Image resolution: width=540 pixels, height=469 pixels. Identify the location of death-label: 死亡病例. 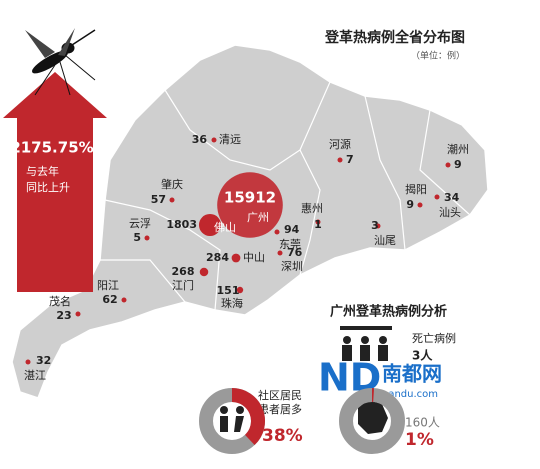
(434, 338).